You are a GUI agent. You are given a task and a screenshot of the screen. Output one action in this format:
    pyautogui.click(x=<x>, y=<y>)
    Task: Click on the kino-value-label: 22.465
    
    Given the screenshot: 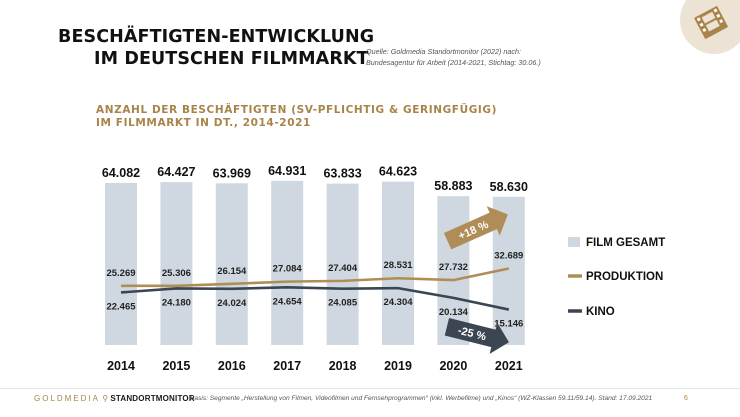 What is the action you would take?
    pyautogui.click(x=121, y=306)
    